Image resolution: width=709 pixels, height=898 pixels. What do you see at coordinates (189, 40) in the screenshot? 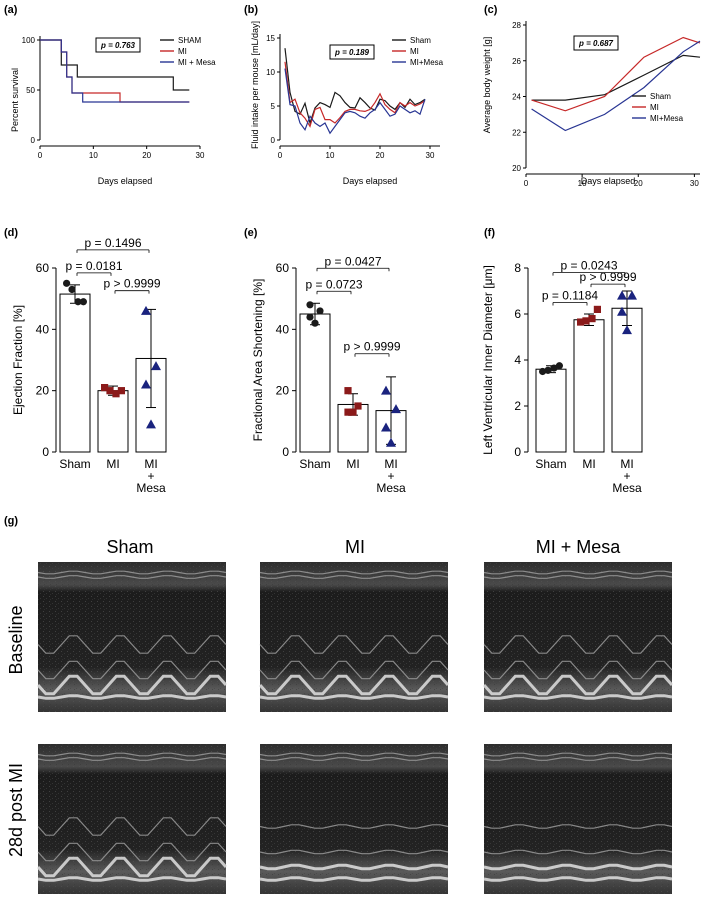
I see `chart-a-legend-label-0: SHAM` at bounding box center [189, 40].